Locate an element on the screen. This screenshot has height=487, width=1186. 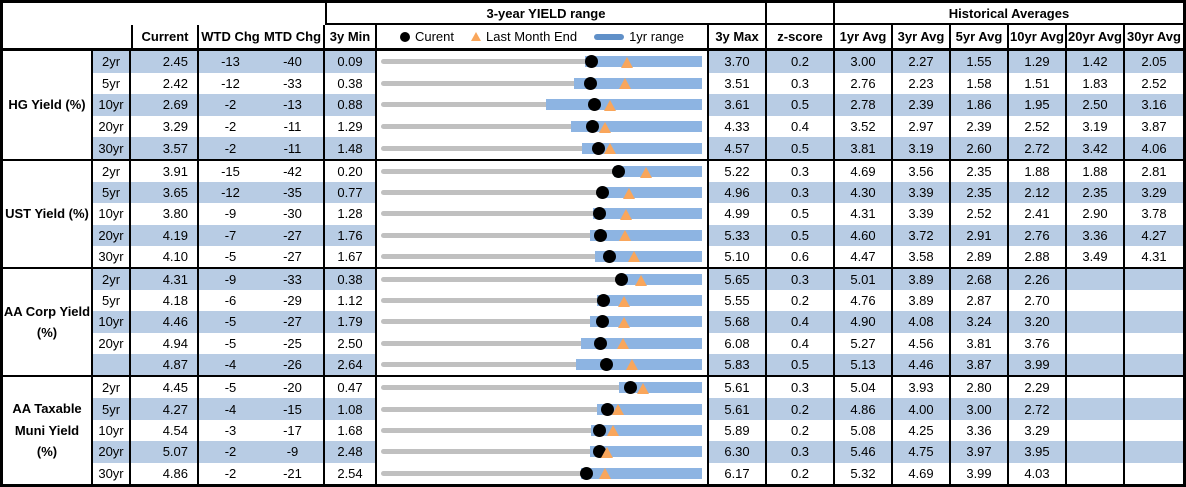
current-dot-icon is located at coordinates (404, 36).